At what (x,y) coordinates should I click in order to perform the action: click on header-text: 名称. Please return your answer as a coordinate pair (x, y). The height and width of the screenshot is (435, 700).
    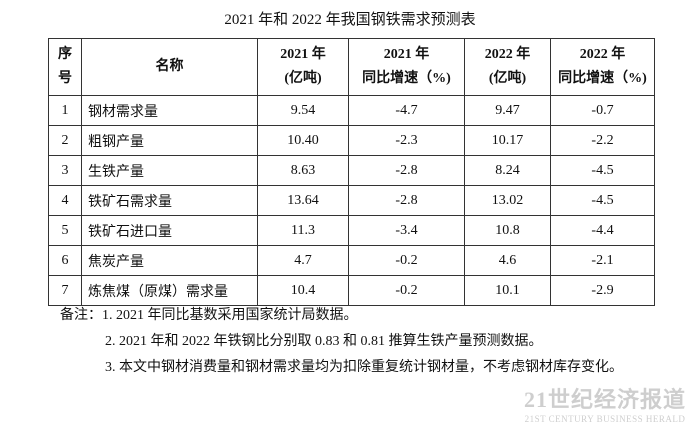
    Looking at the image, I should click on (169, 66).